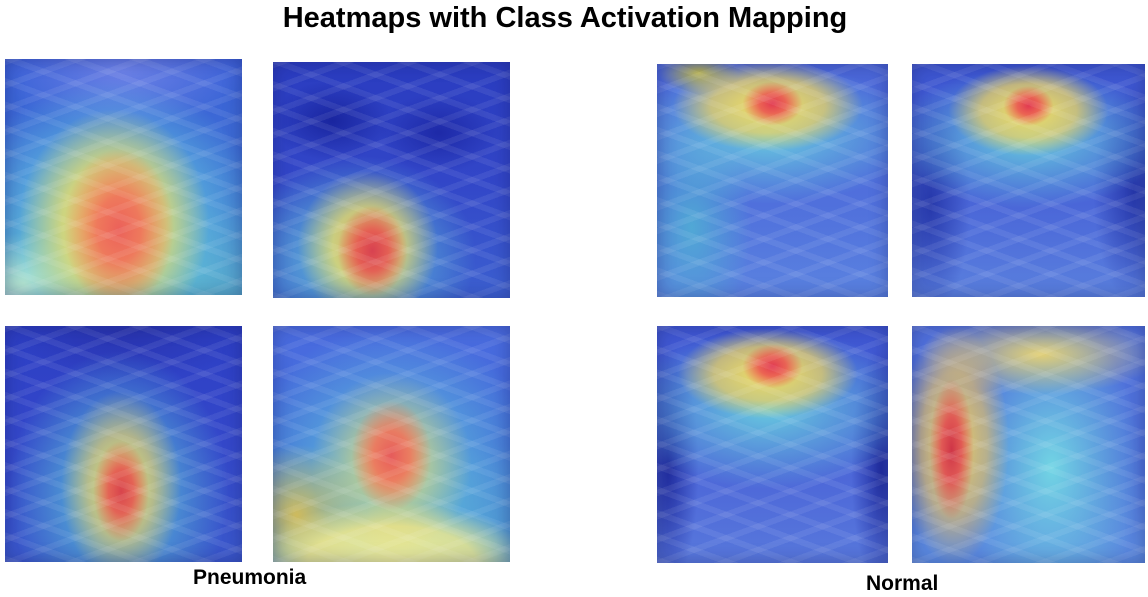 The image size is (1148, 597). I want to click on figure-title: Heatmaps with Class Activation Mapping, so click(565, 18).